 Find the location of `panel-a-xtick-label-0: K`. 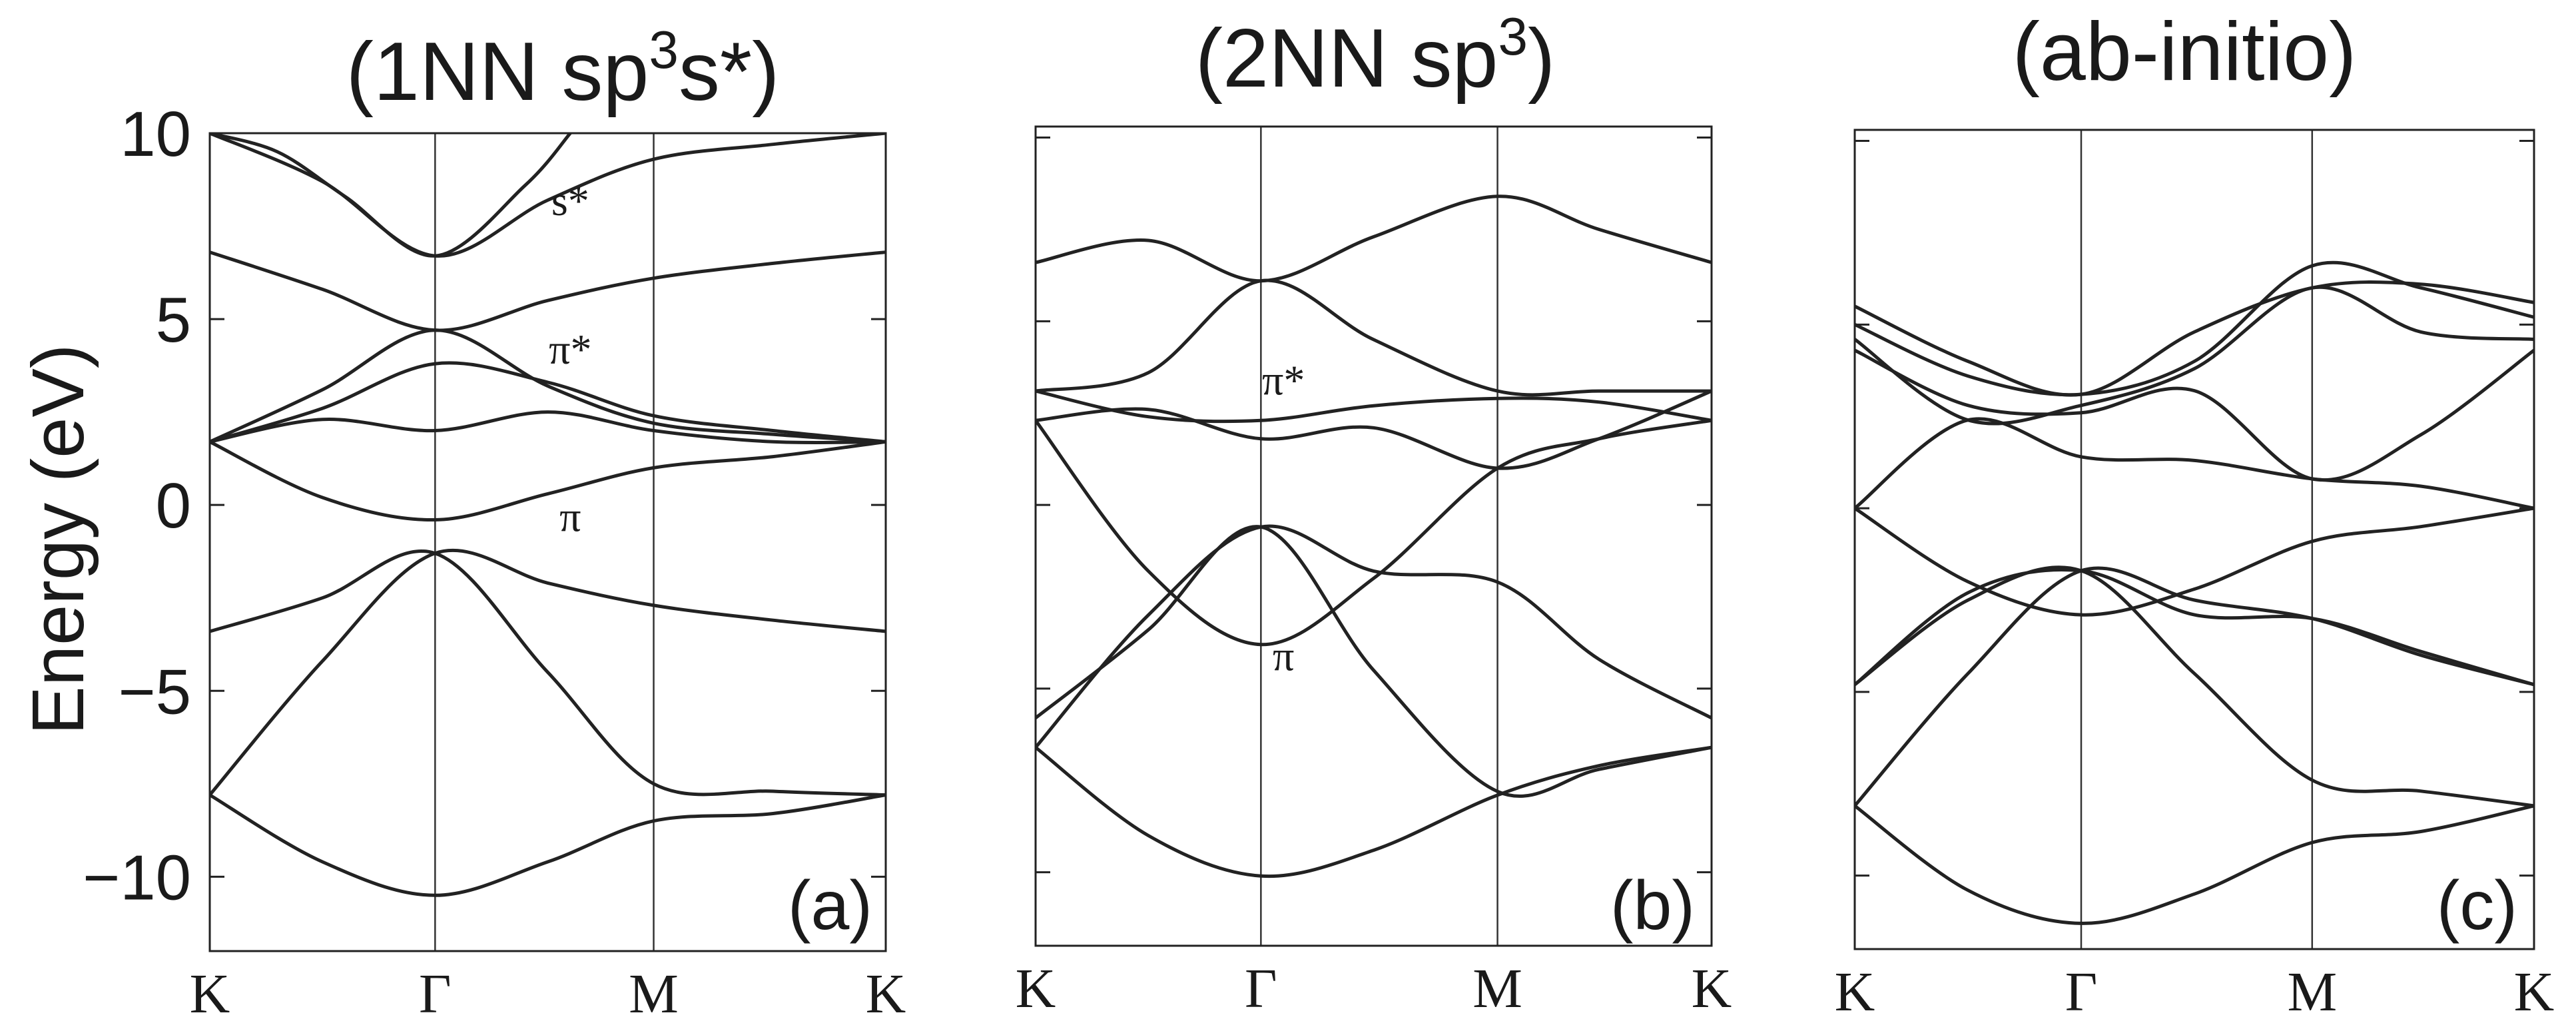

panel-a-xtick-label-0: K is located at coordinates (210, 994).